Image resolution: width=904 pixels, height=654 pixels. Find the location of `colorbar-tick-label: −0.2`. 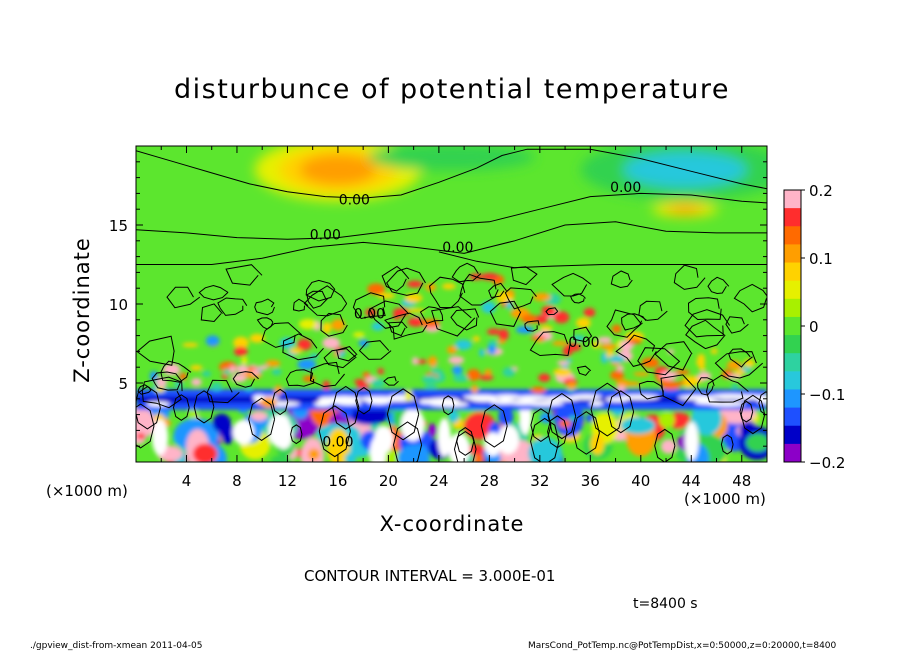

colorbar-tick-label: −0.2 is located at coordinates (827, 463).